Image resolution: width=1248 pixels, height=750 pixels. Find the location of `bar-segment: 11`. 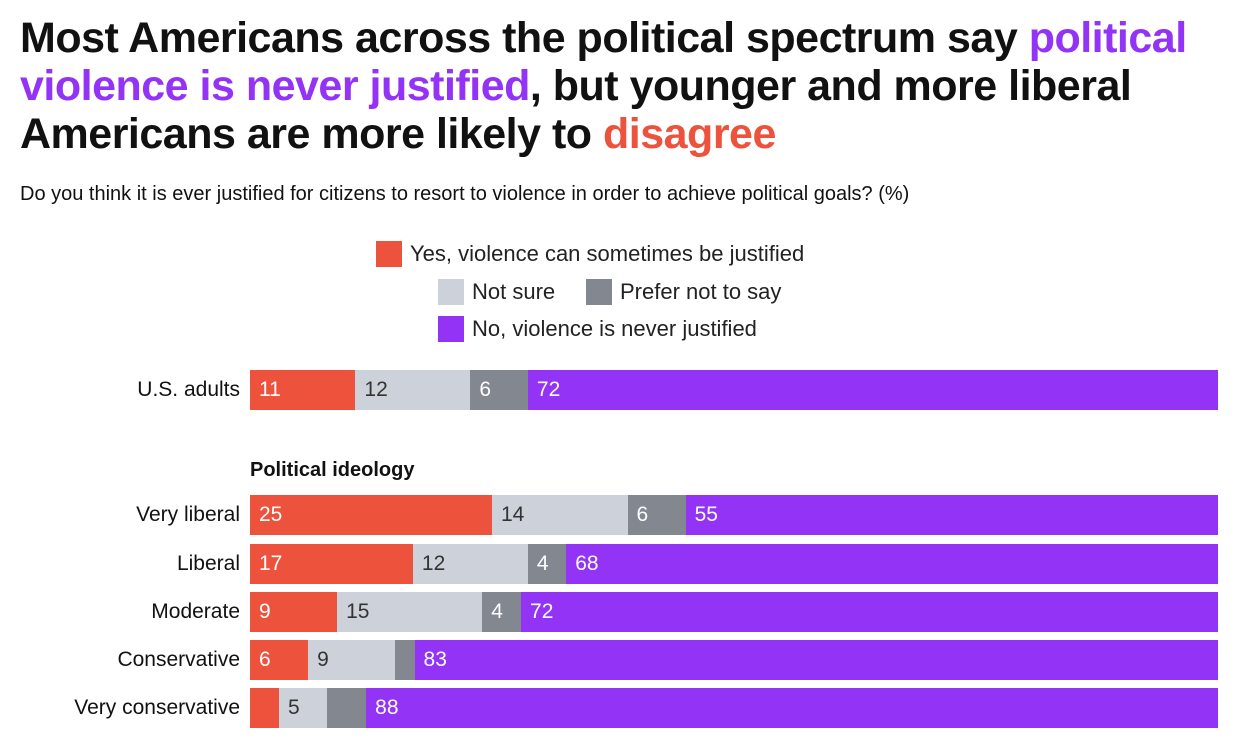

bar-segment: 11 is located at coordinates (303, 390).